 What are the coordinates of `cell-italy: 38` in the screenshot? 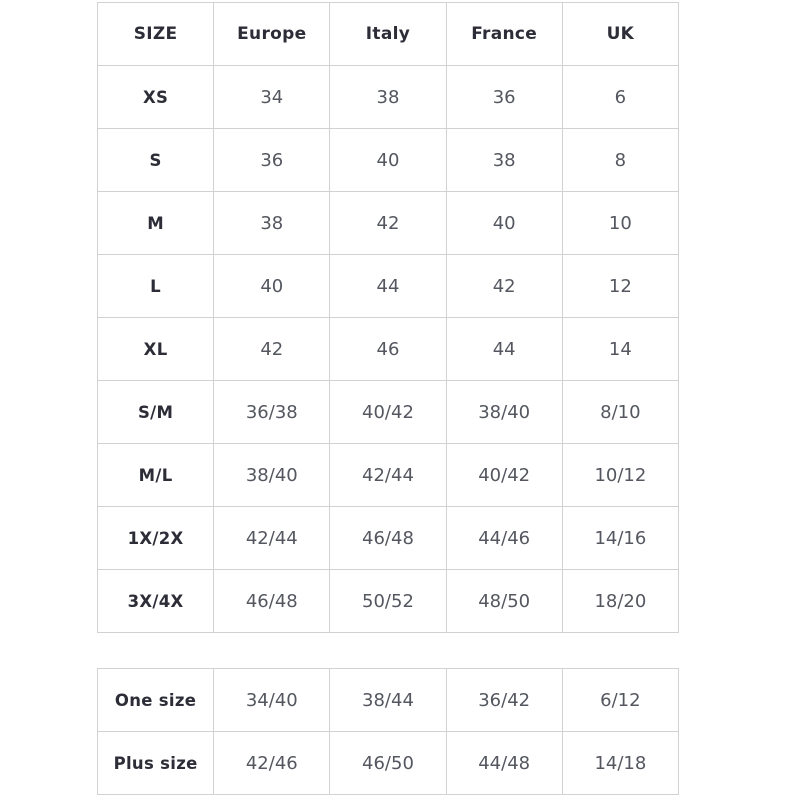 It's located at (388, 97).